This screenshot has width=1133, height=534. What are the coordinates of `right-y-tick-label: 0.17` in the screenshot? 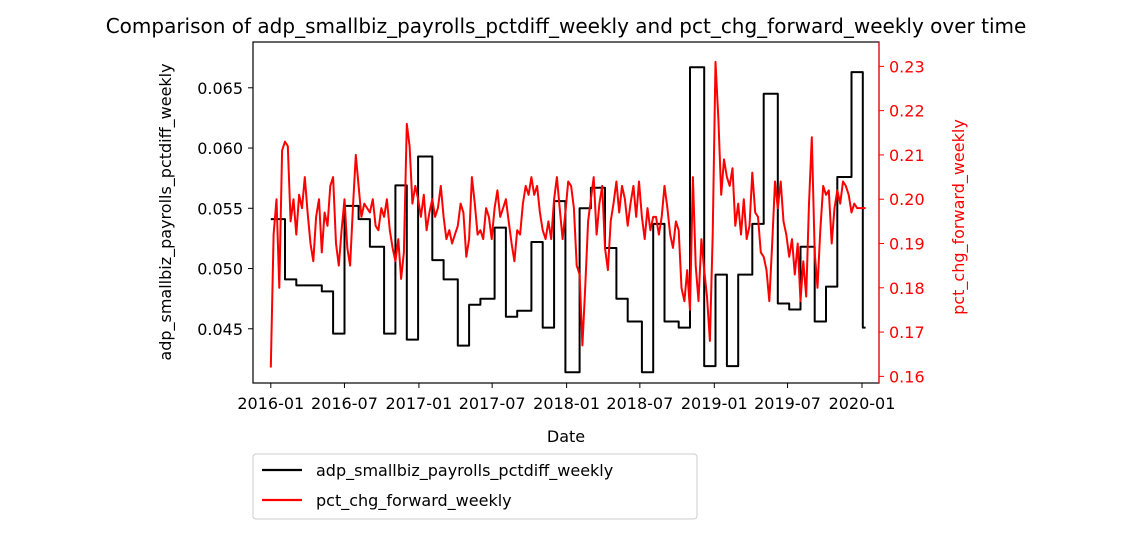 It's located at (907, 332).